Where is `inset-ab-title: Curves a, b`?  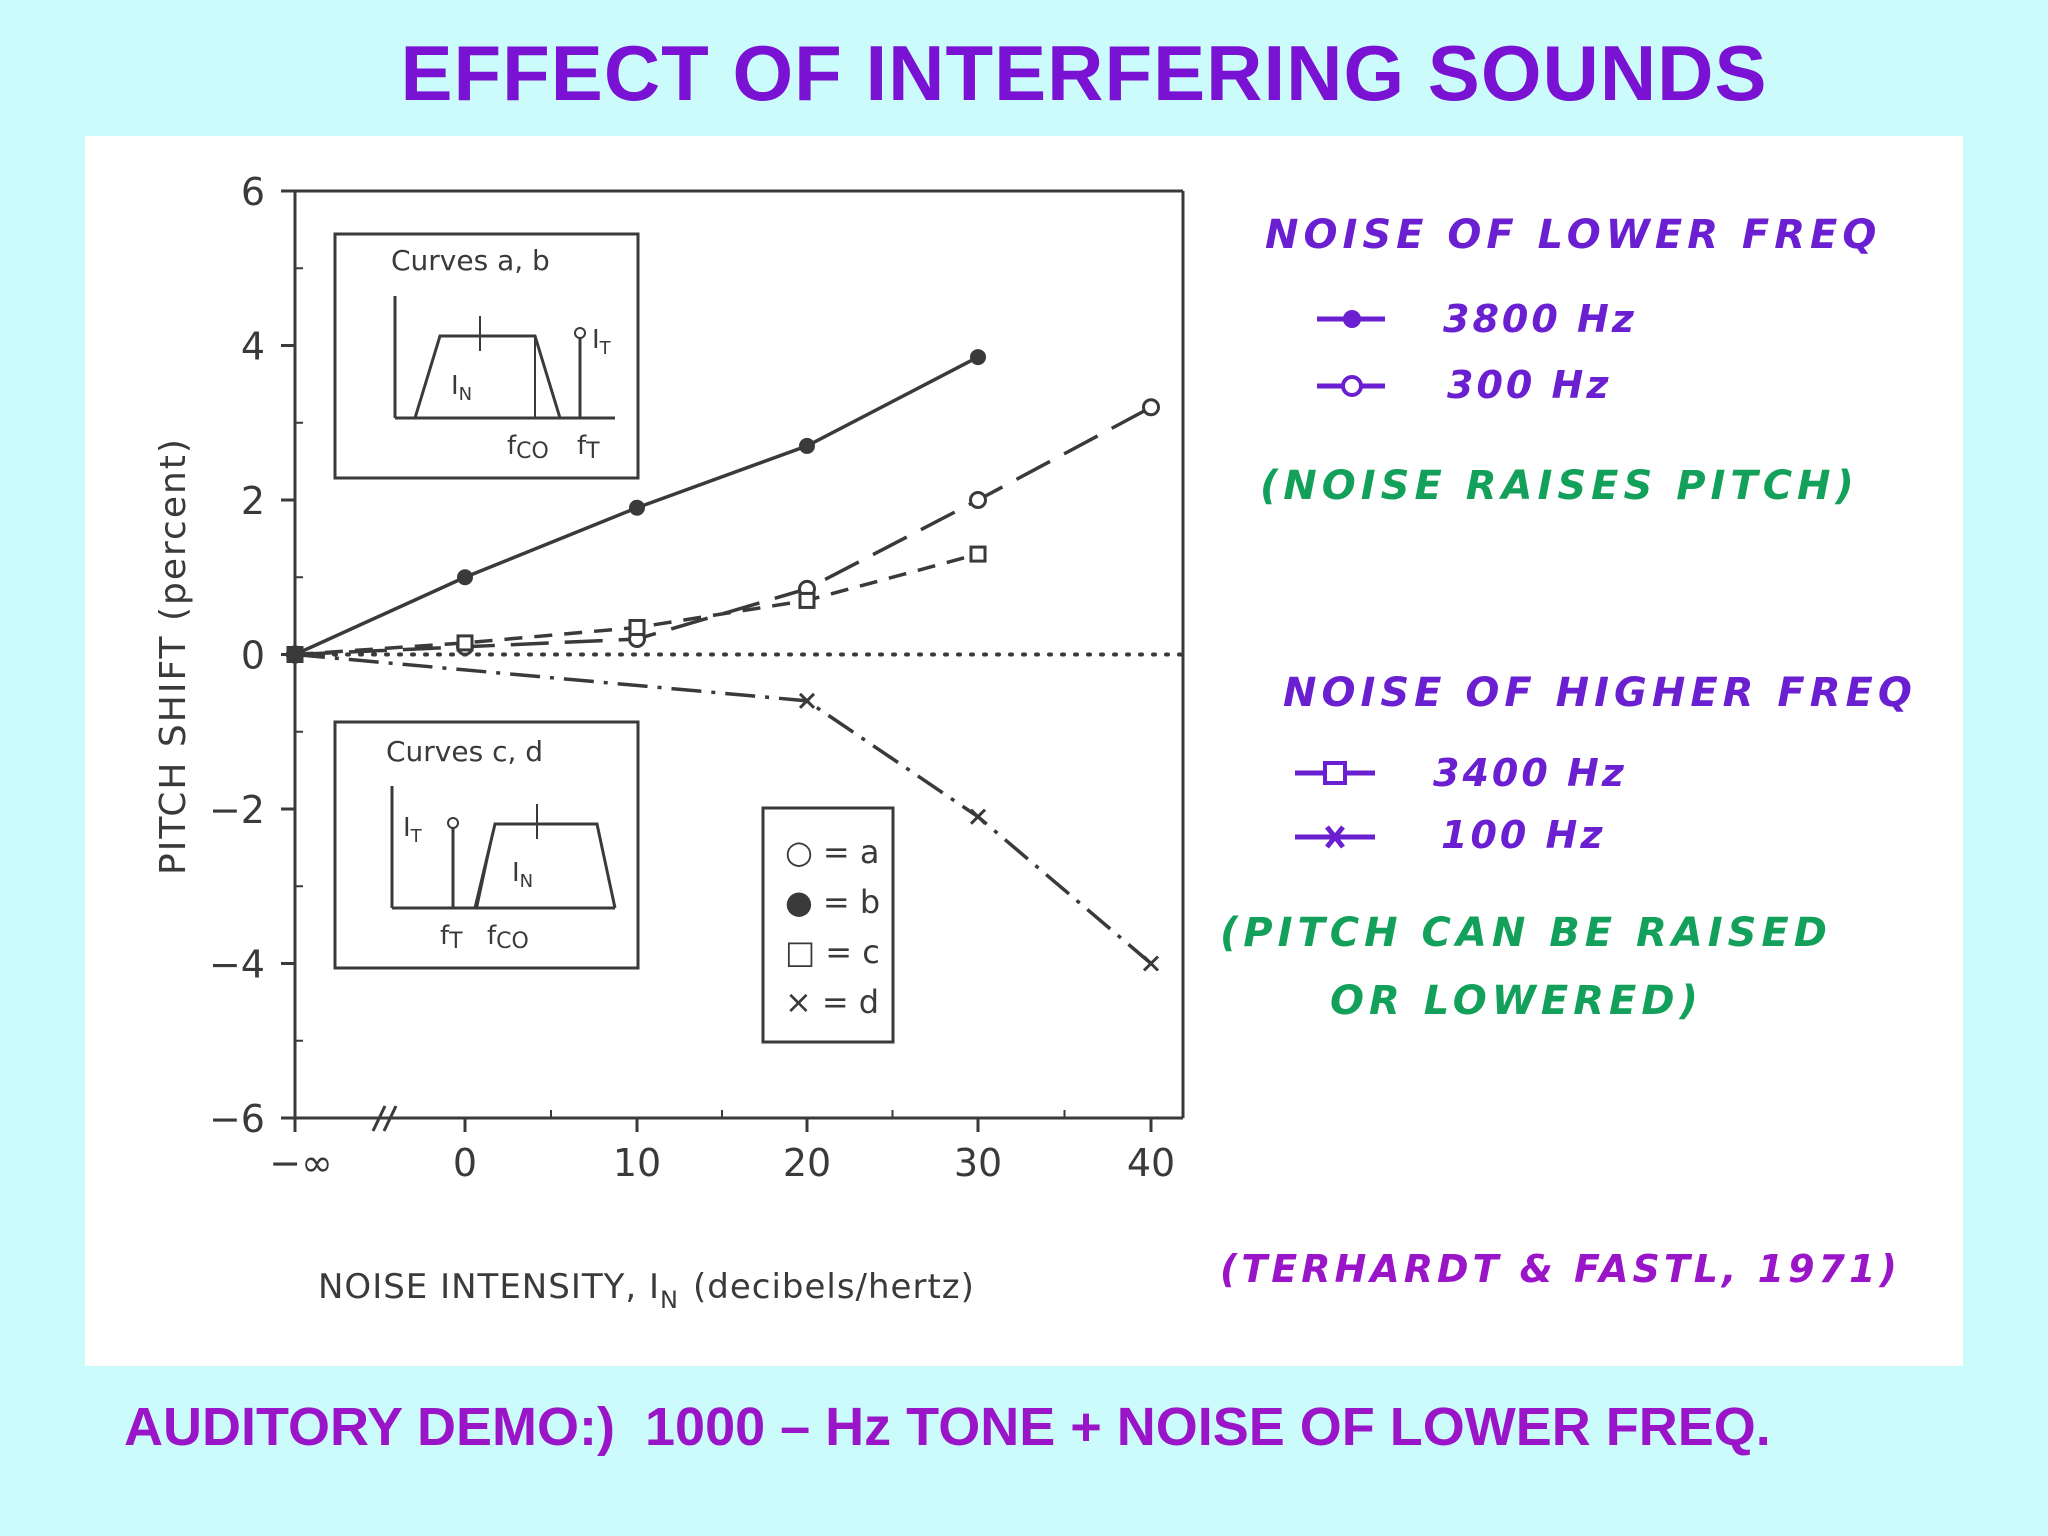
inset-ab-title: Curves a, b is located at coordinates (470, 260).